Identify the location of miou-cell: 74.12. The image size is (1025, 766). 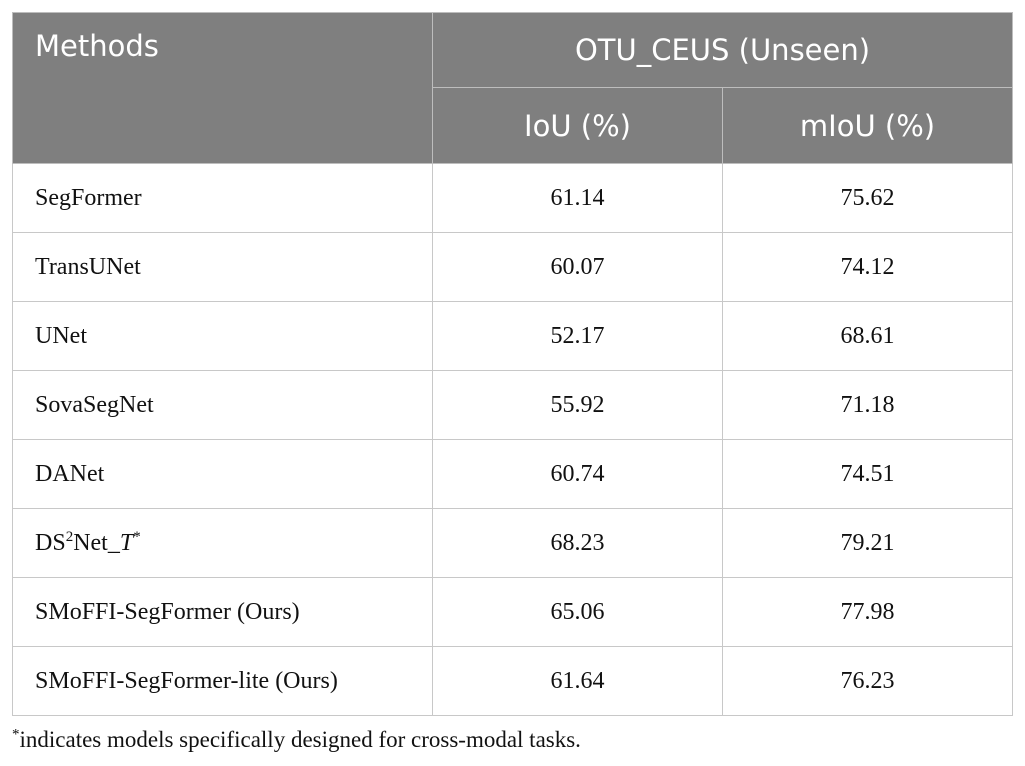
(867, 267).